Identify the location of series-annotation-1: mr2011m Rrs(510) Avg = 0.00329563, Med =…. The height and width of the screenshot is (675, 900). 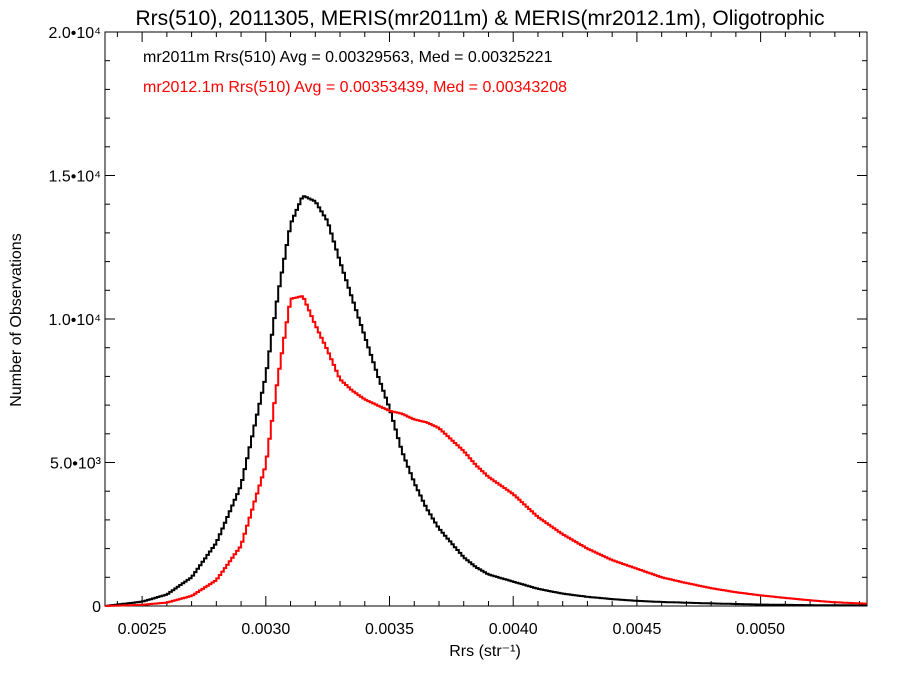
(348, 57).